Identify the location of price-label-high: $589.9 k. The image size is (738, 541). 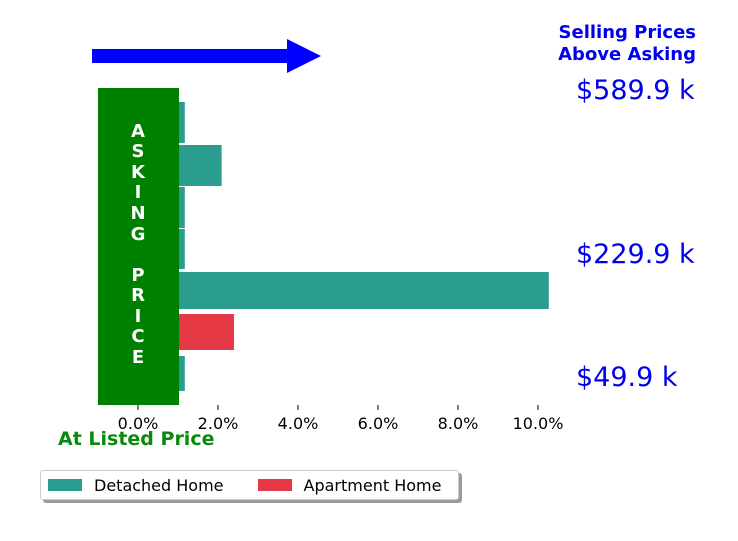
(635, 90).